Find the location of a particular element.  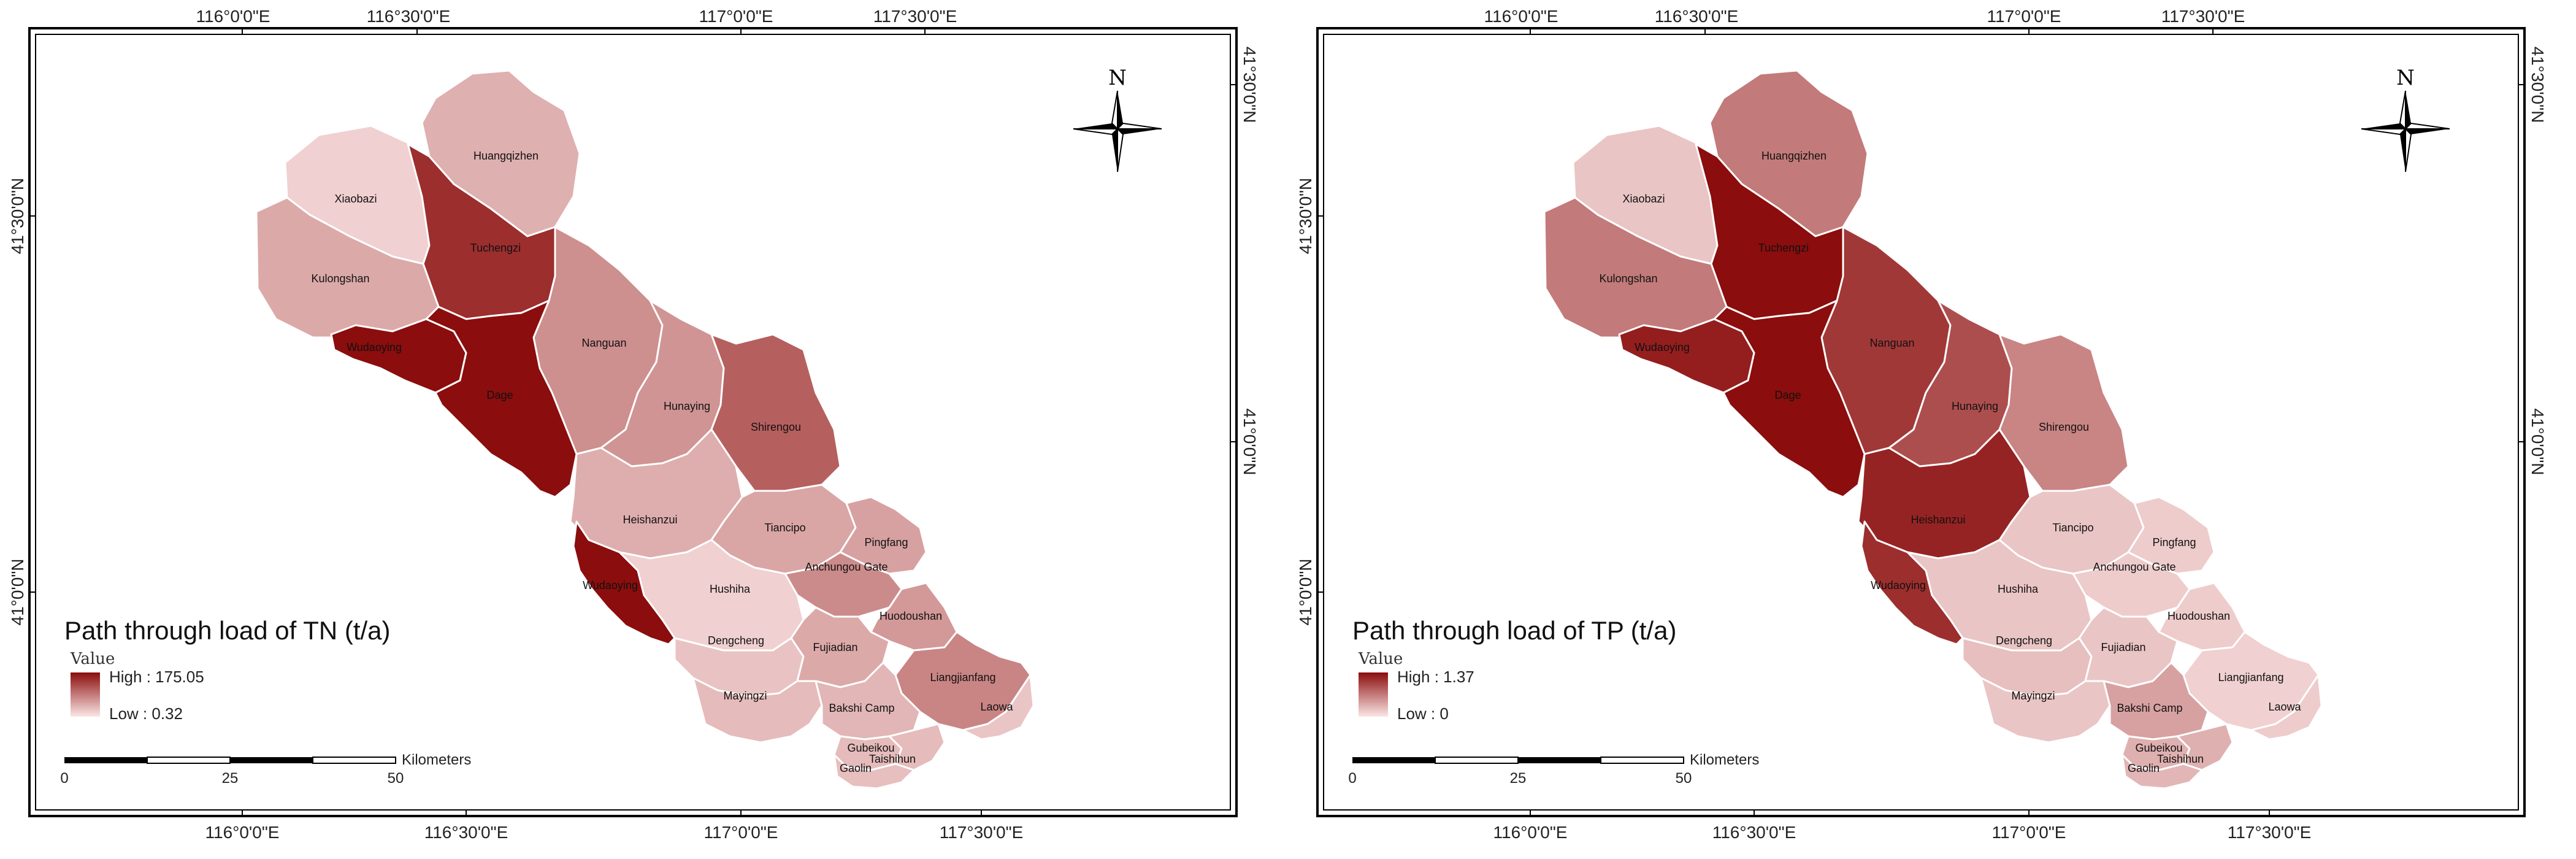

legend-low: Low : 0.32 is located at coordinates (146, 713).